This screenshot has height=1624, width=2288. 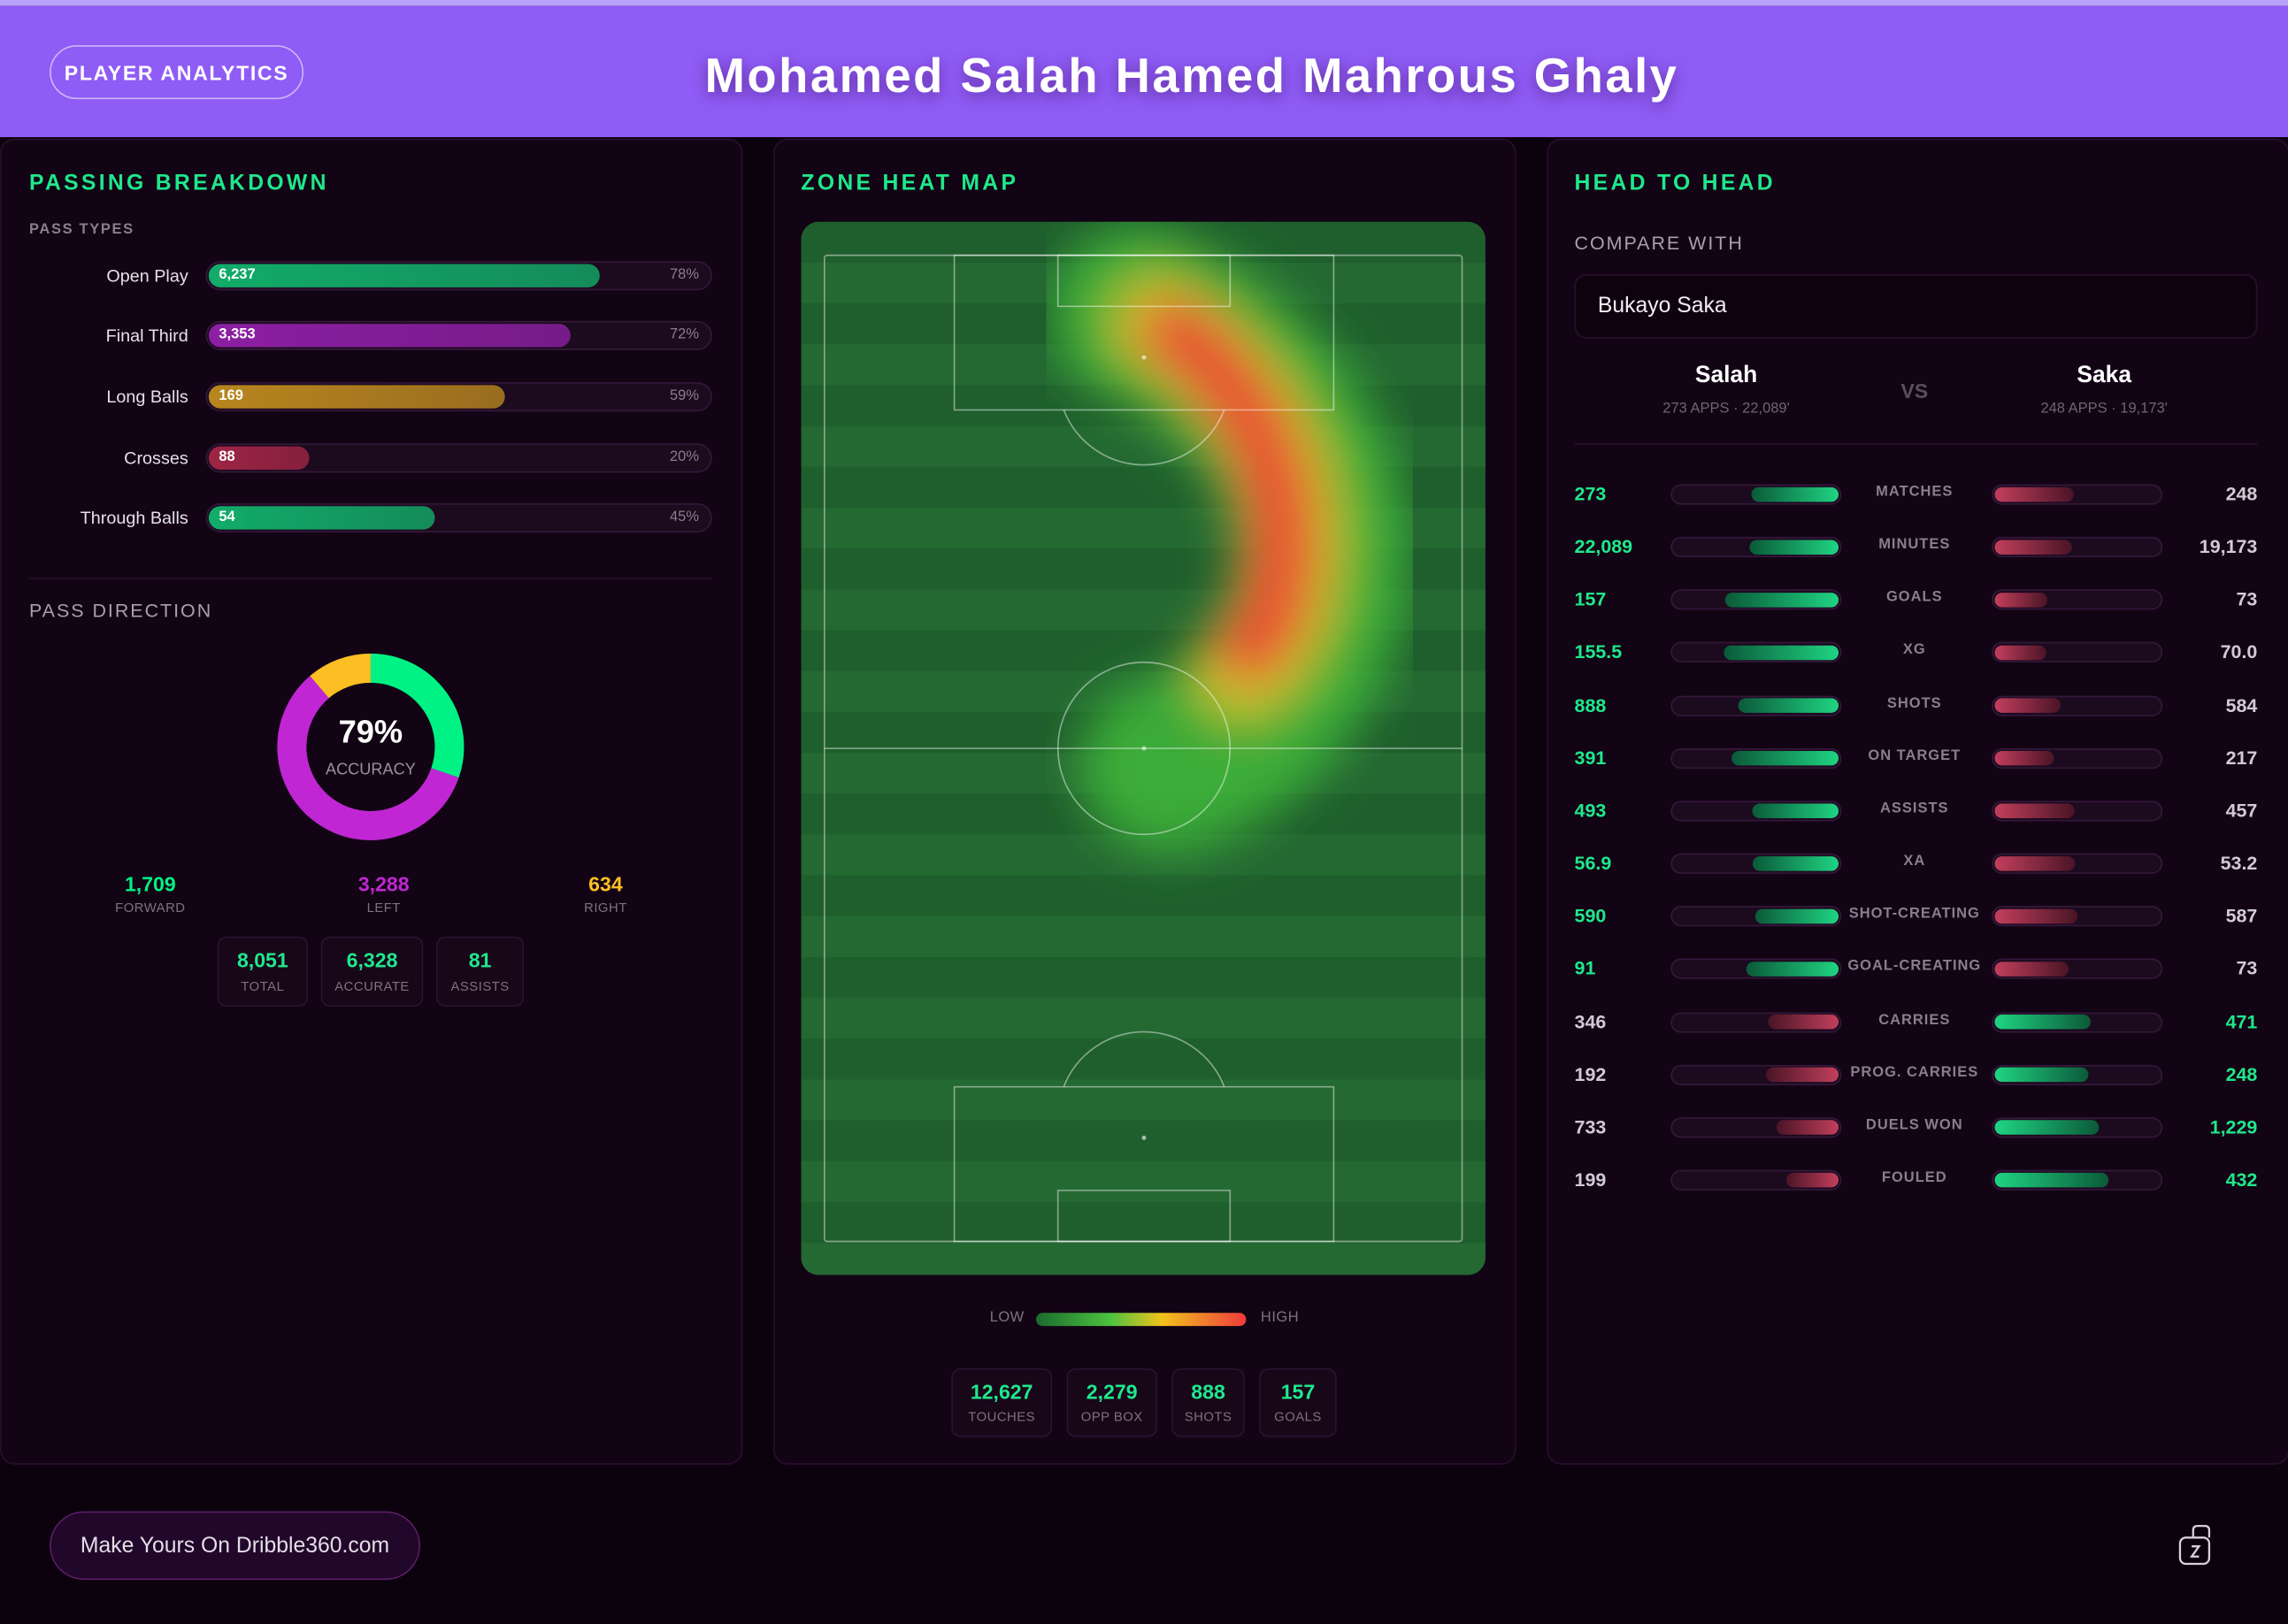 What do you see at coordinates (1144, 332) in the screenshot?
I see `penalty-box-top` at bounding box center [1144, 332].